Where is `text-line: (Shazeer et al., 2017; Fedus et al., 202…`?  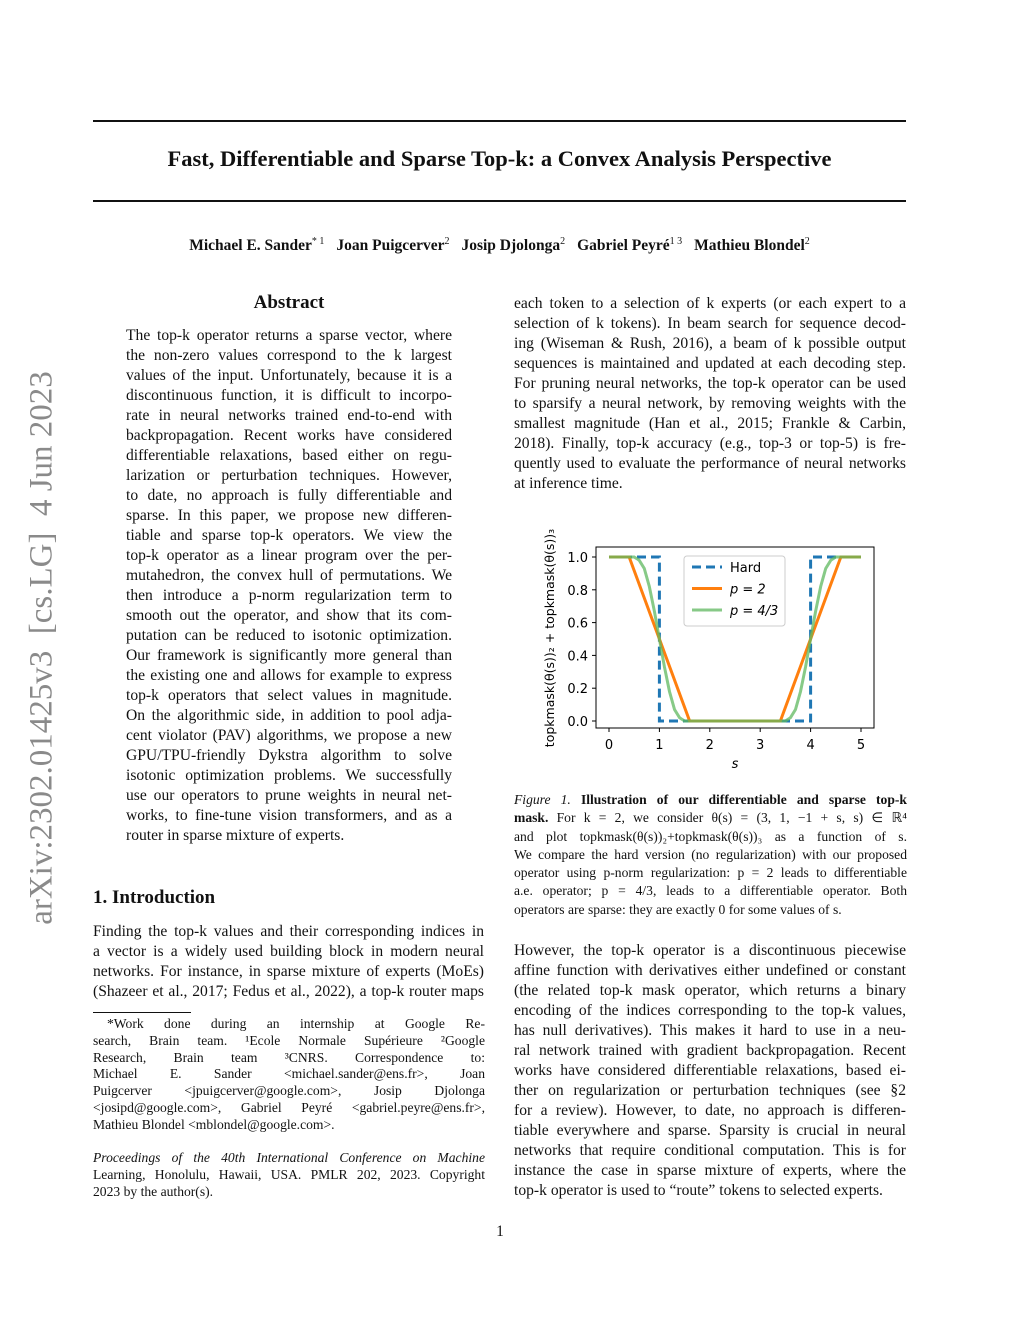 text-line: (Shazeer et al., 2017; Fedus et al., 202… is located at coordinates (288, 991).